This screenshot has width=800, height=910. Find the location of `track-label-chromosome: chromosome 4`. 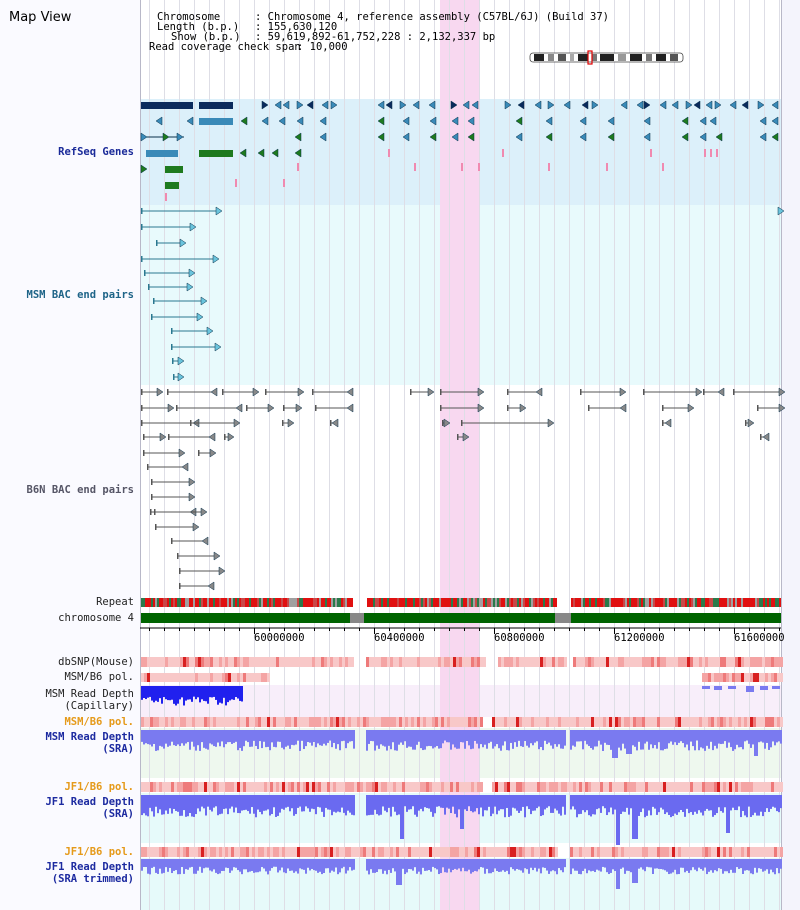

track-label-chromosome: chromosome 4 is located at coordinates (96, 618).